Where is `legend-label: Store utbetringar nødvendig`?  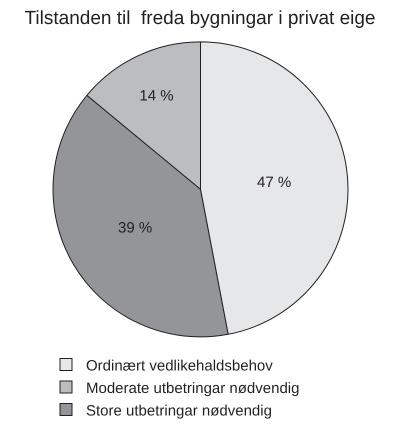 legend-label: Store utbetringar nødvendig is located at coordinates (179, 411).